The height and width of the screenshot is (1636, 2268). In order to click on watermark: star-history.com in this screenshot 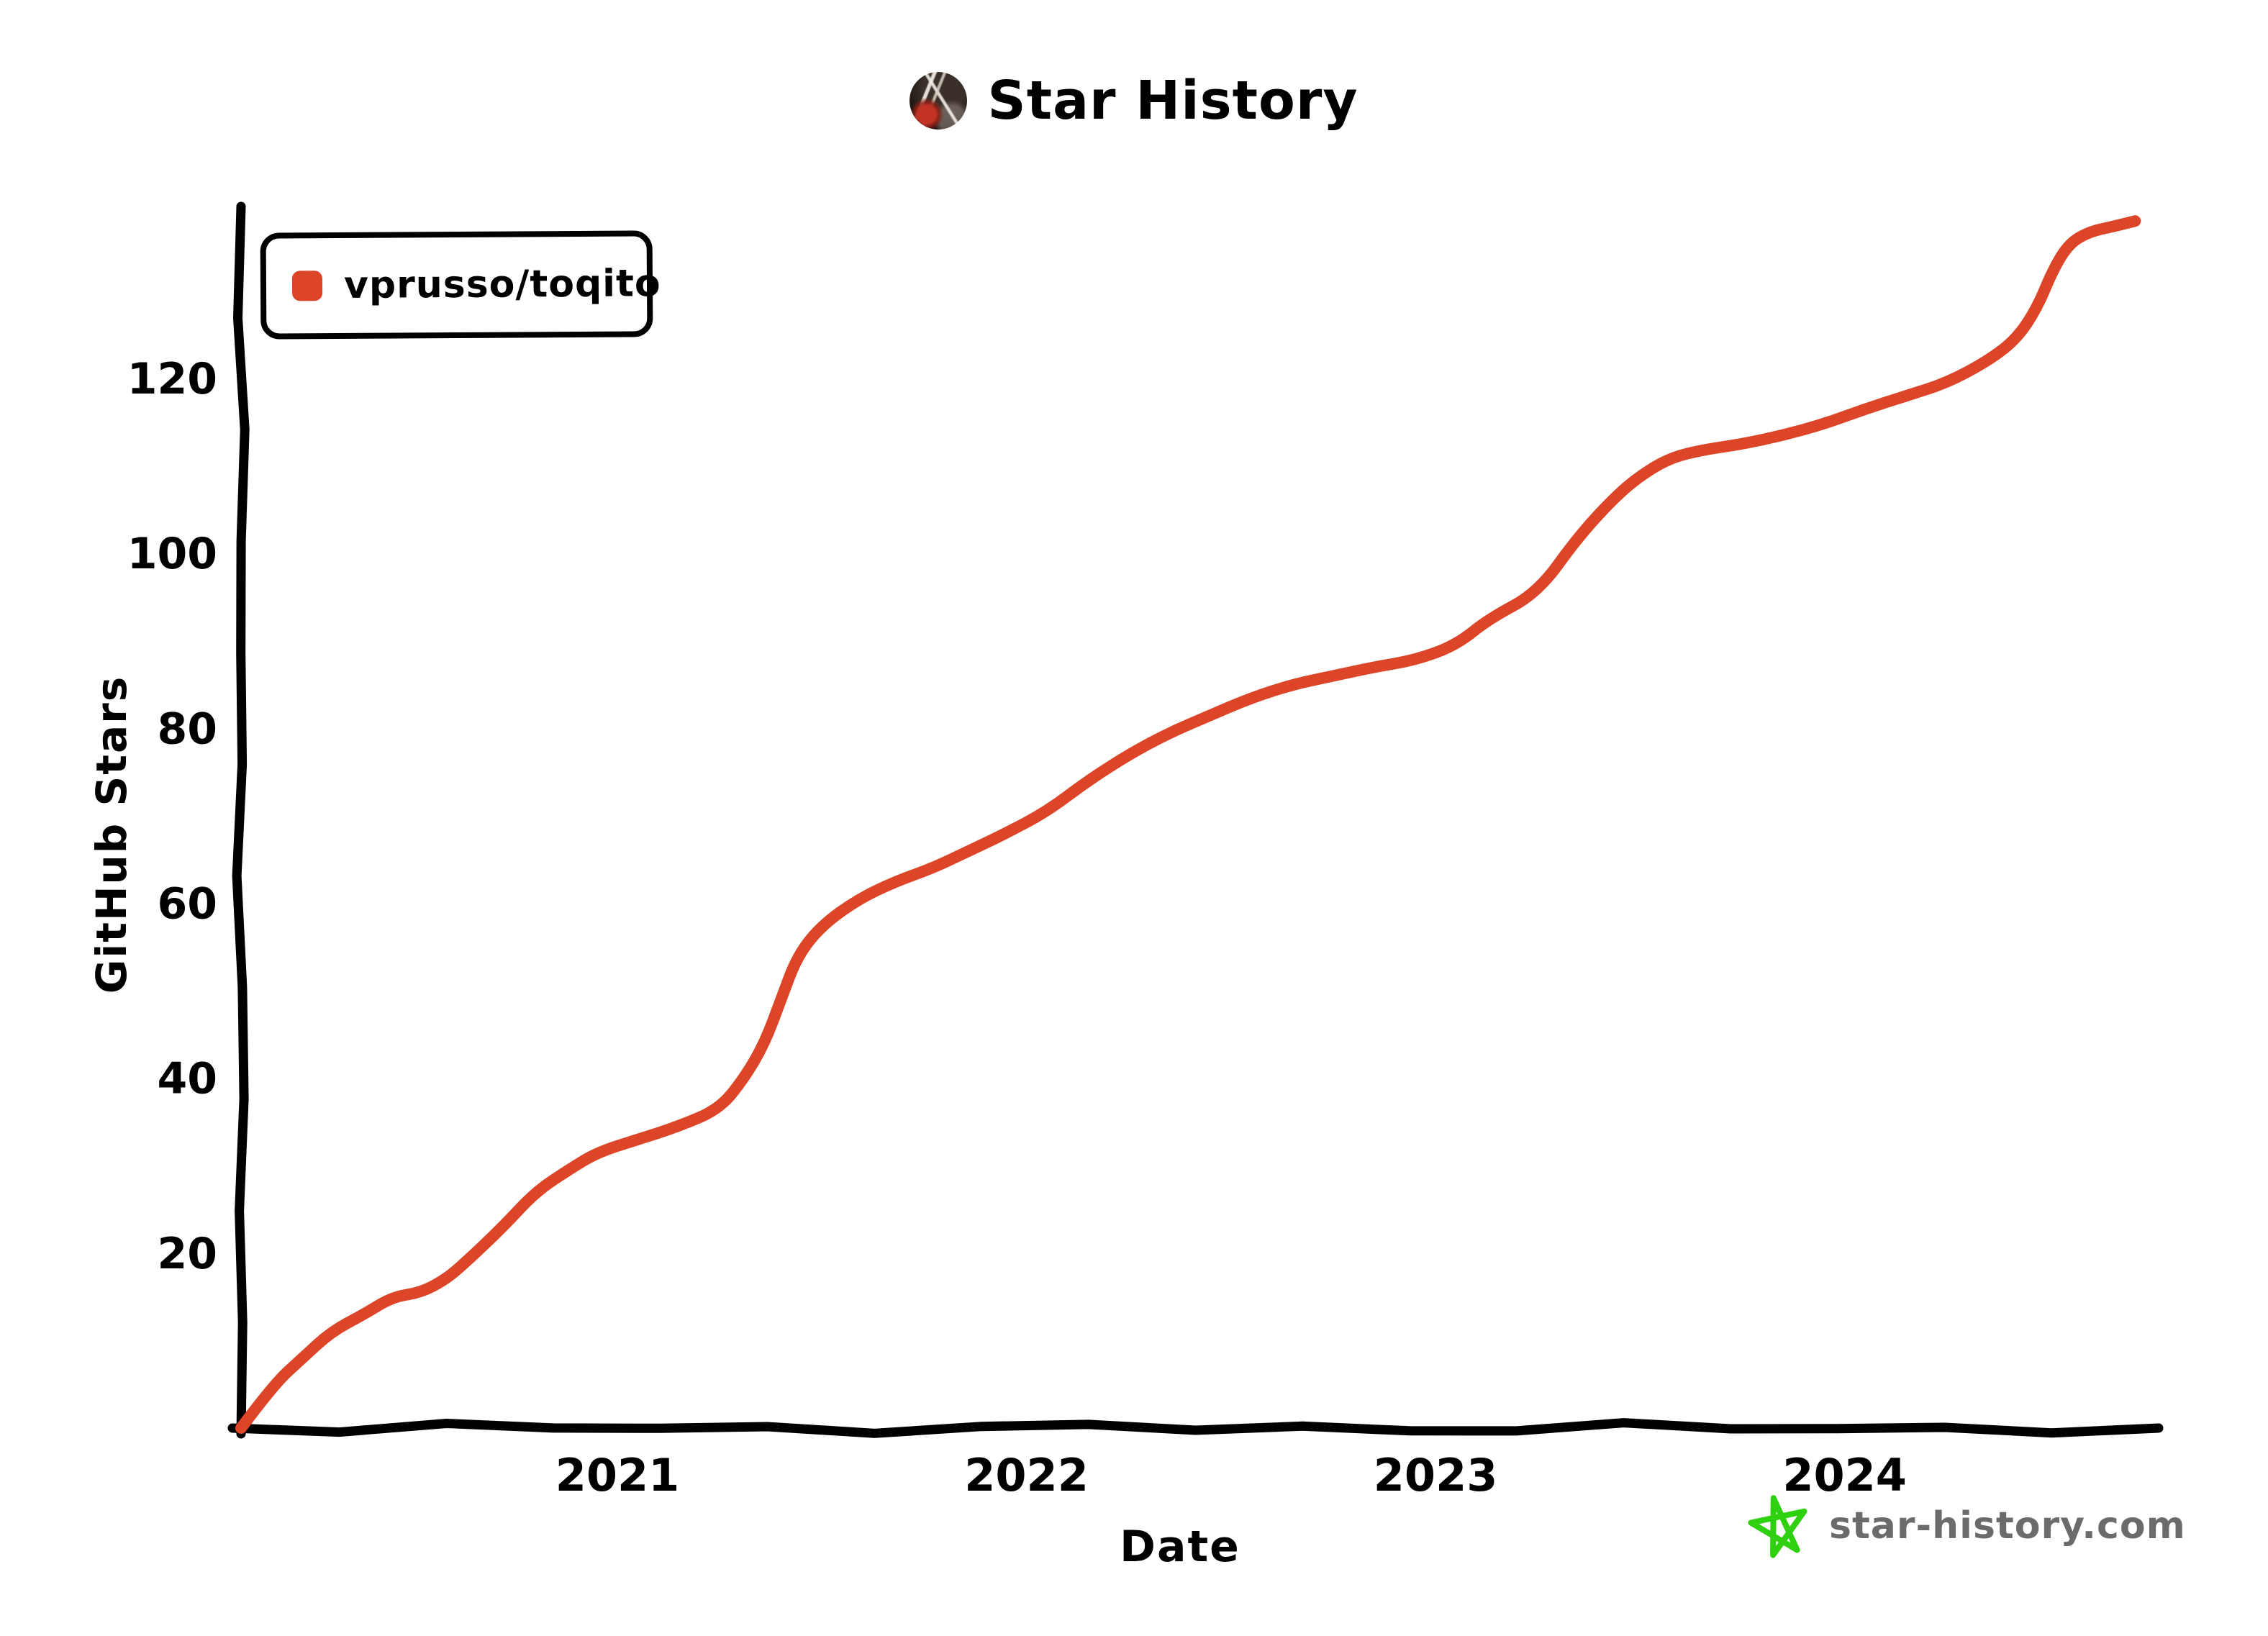, I will do `click(1966, 1526)`.